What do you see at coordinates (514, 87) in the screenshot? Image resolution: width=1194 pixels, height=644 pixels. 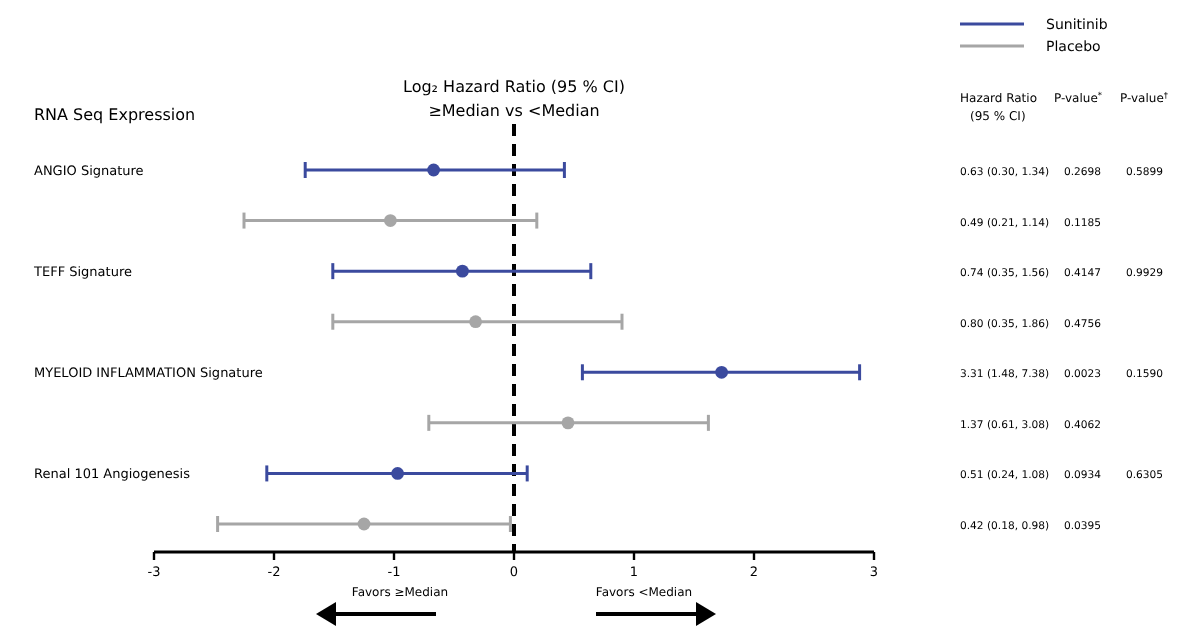 I see `chart-title: Log₂ Hazard Ratio (95 % CI)` at bounding box center [514, 87].